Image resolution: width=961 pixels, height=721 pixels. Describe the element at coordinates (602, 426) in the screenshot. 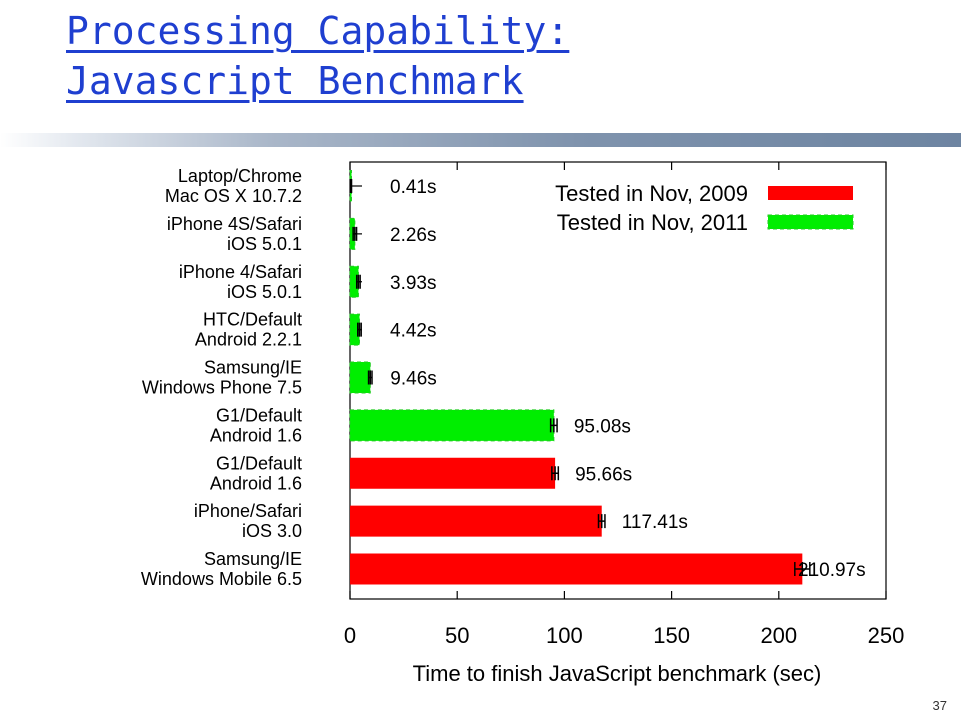

I see `value-label: 95.08s` at that location.